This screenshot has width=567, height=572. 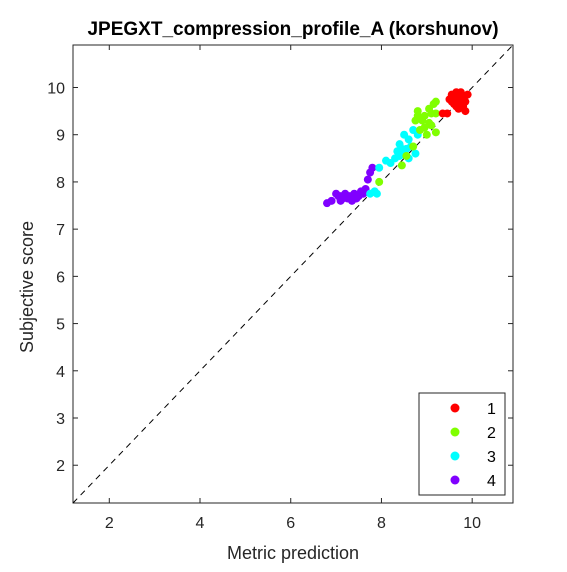 I want to click on legend-label-3: 3, so click(x=491, y=457).